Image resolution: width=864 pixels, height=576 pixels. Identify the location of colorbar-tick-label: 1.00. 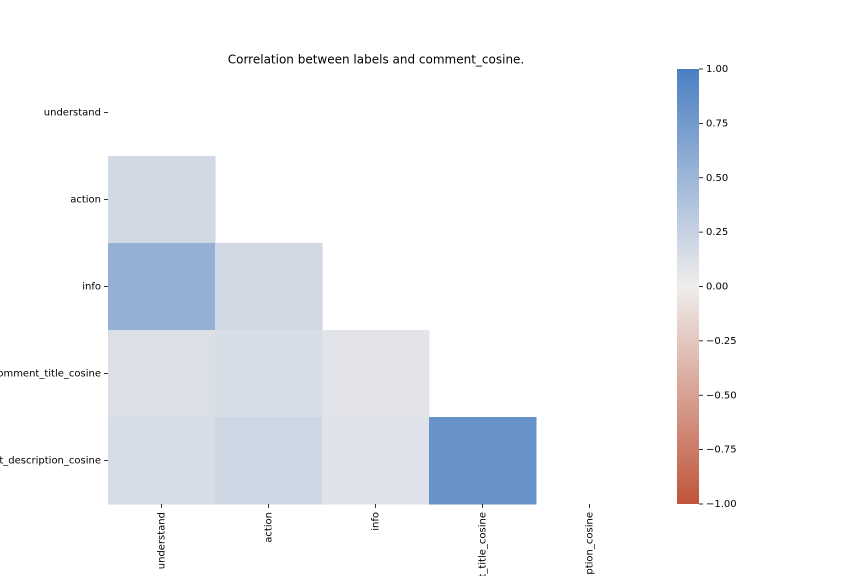
(717, 69).